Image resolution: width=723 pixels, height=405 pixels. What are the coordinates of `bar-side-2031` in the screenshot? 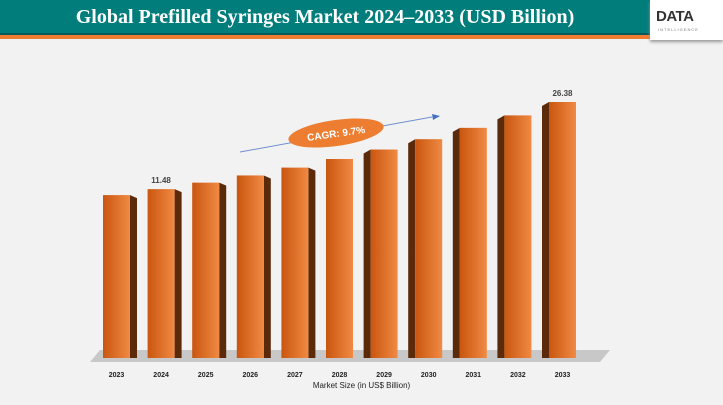 It's located at (456, 243).